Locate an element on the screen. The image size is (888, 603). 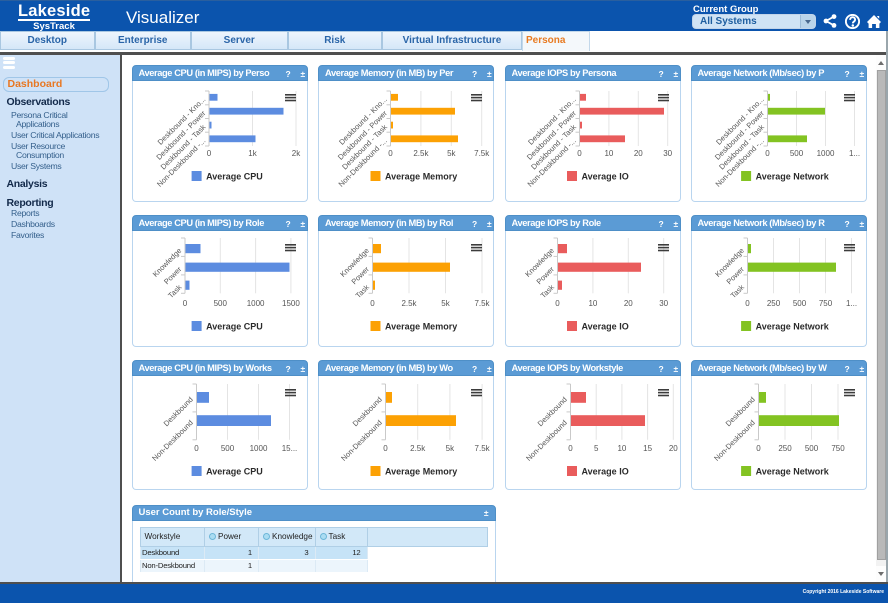
svg-text: 5 is located at coordinates (595, 448).